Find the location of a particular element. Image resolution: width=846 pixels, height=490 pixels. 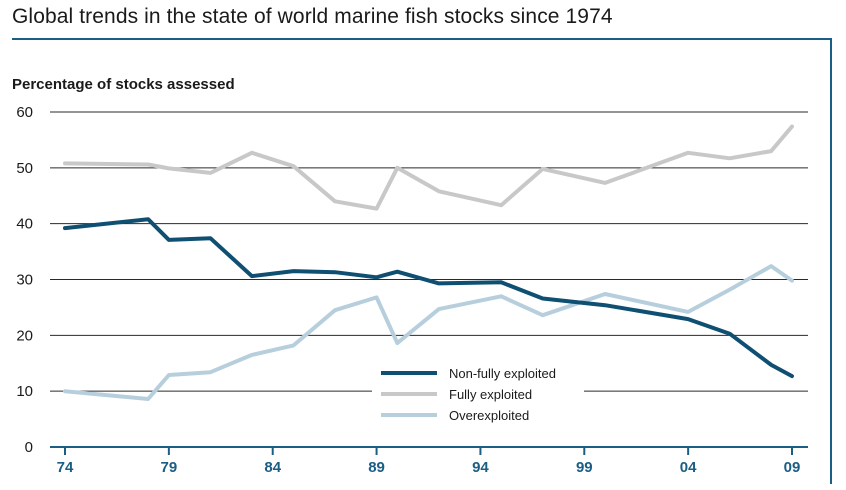

frame-top-rule is located at coordinates (422, 39).